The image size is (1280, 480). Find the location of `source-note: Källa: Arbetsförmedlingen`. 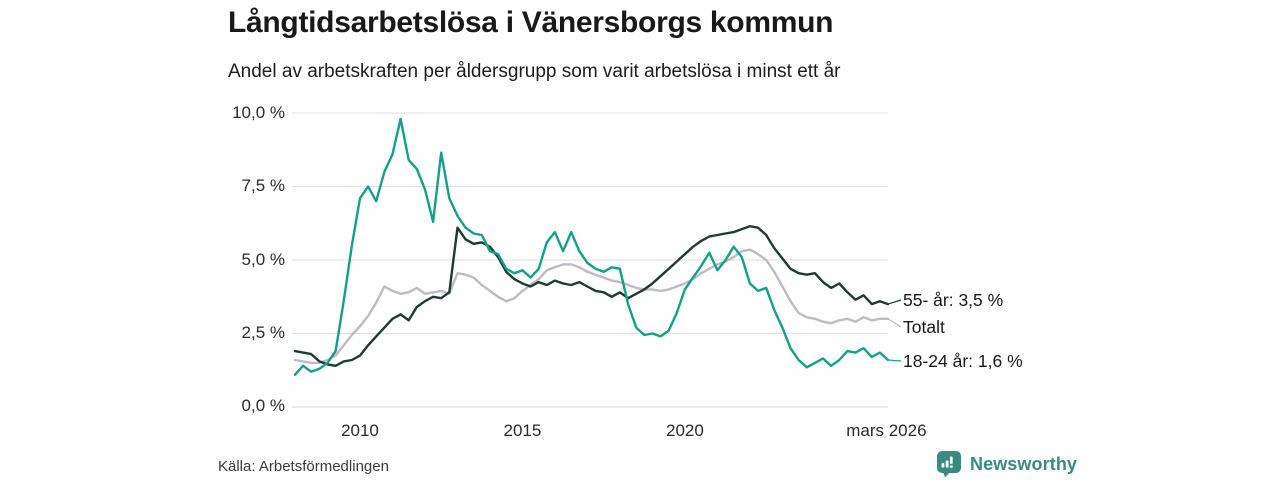

source-note: Källa: Arbetsförmedlingen is located at coordinates (303, 466).